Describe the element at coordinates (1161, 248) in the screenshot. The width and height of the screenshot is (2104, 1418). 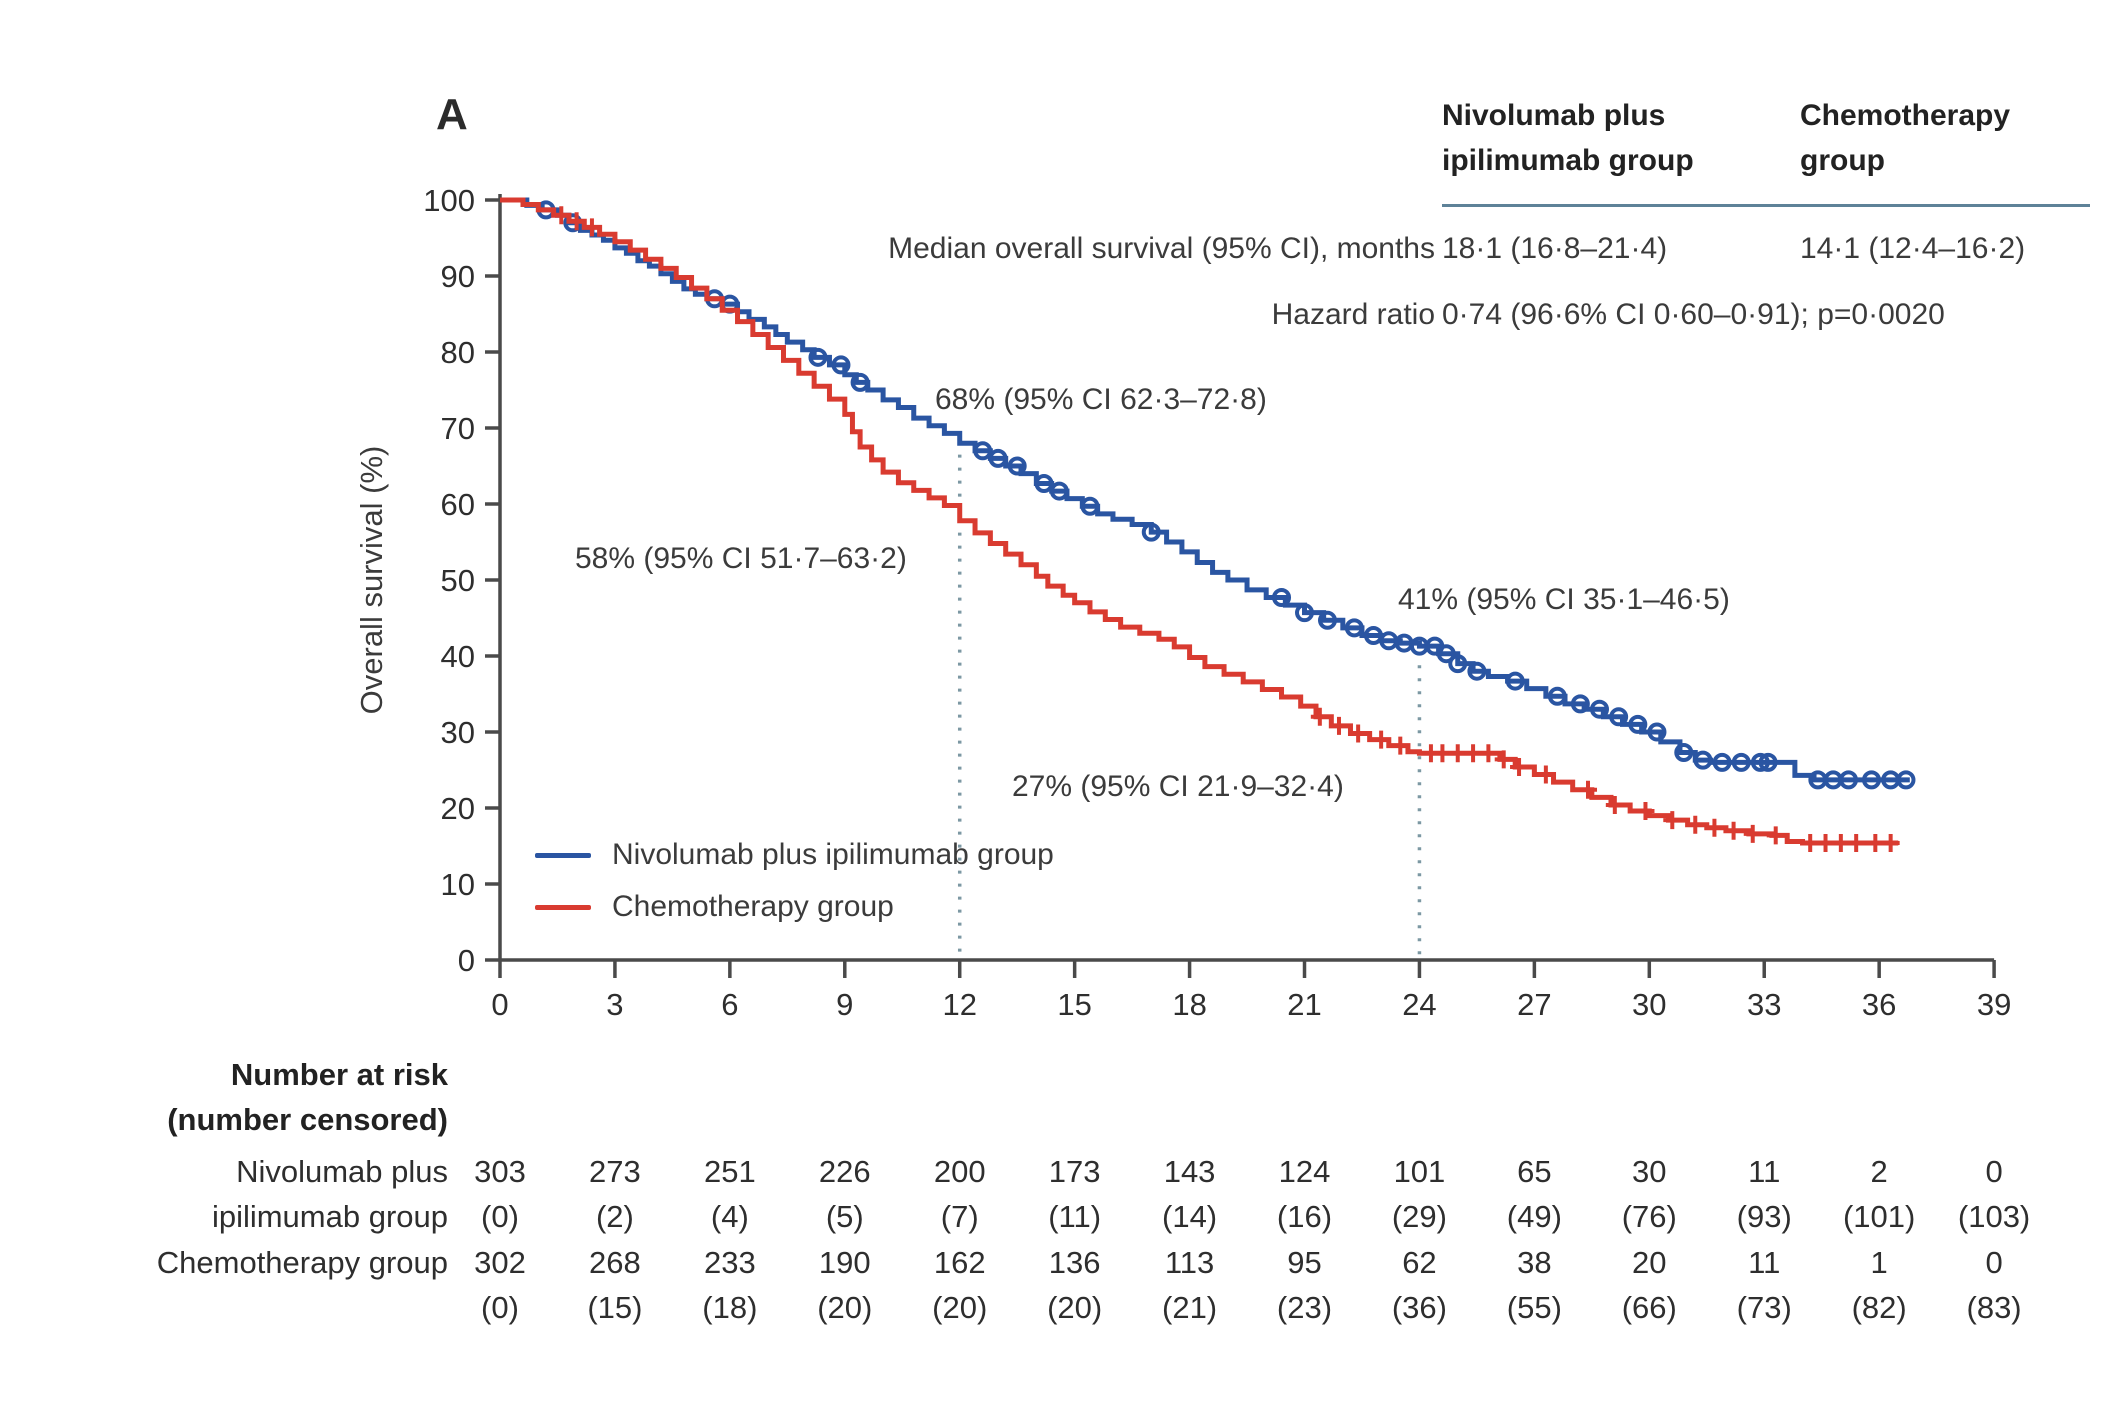
I see `median-os-row-label: Median overall survival (95% CI), months` at that location.